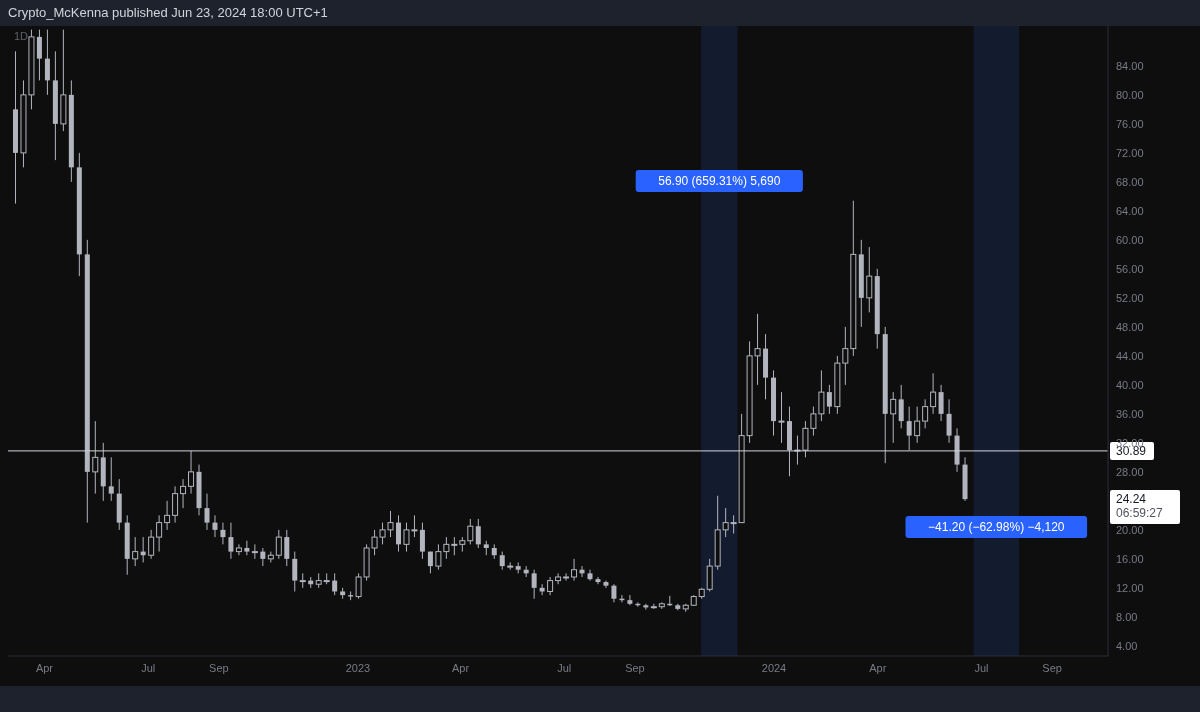 The width and height of the screenshot is (1200, 712). Describe the element at coordinates (1130, 152) in the screenshot. I see `y-tick-label: 72.00` at that location.